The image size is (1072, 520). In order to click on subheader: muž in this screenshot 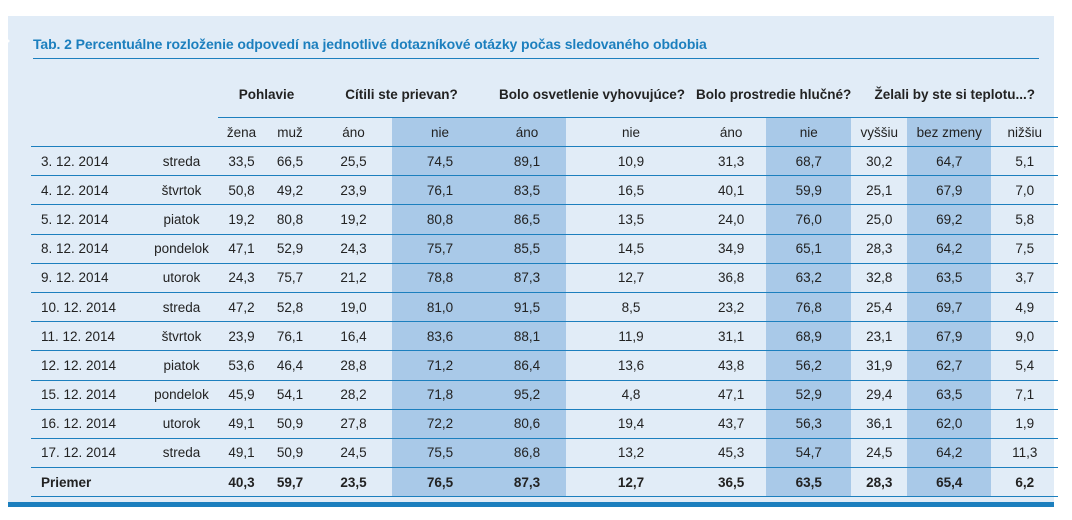, I will do `click(290, 132)`.